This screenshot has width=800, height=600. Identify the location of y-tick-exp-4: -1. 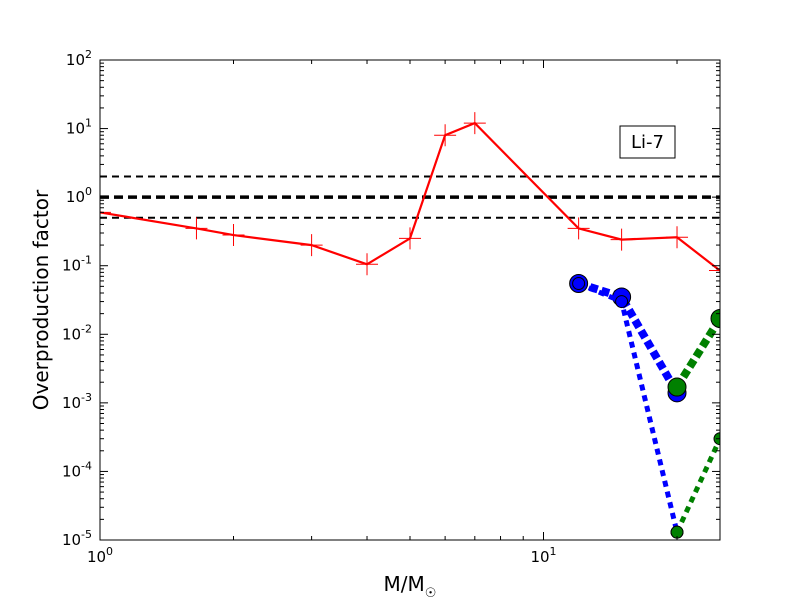
(86, 260).